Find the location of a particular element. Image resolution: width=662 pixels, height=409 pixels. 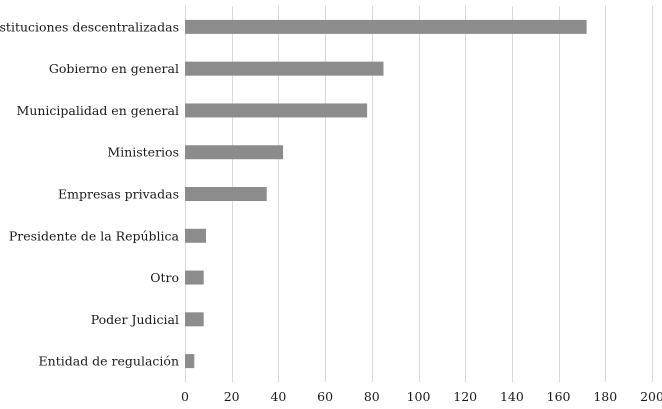

category-label: Municipalidad en general is located at coordinates (98, 110).